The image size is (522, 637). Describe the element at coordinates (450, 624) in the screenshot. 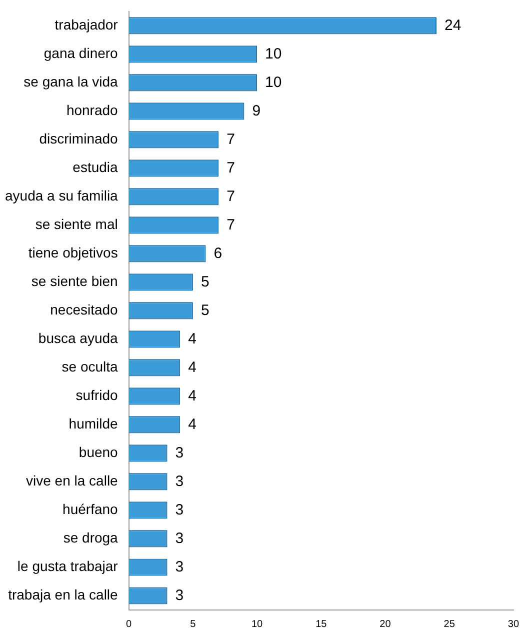

I see `x-tick-label: 25` at that location.